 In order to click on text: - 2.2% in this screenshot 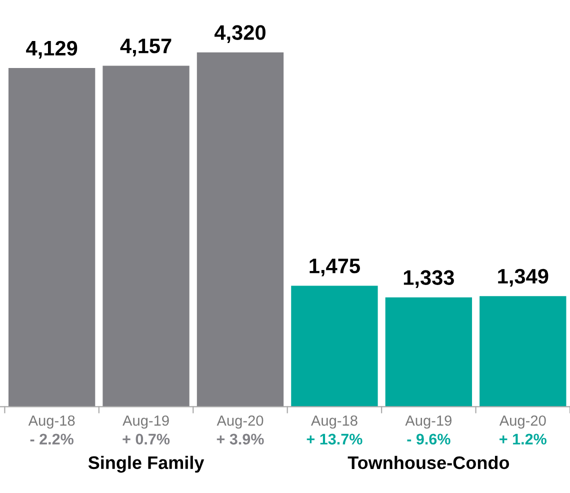, I will do `click(52, 439)`.